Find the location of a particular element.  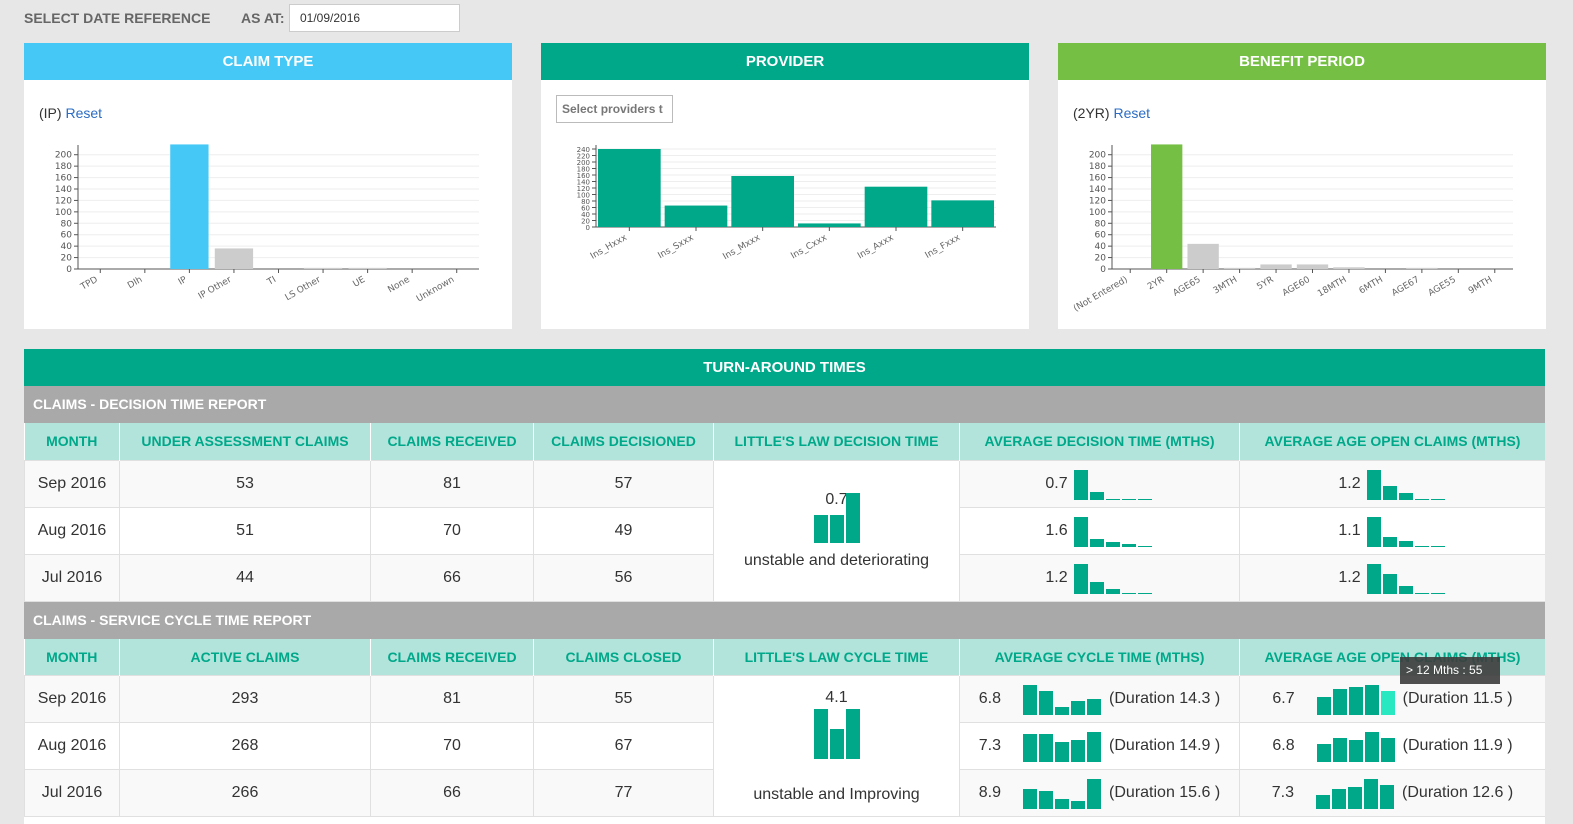

table-row: Jul 2016 44 66 56 1.2 1.2 is located at coordinates (784, 577).